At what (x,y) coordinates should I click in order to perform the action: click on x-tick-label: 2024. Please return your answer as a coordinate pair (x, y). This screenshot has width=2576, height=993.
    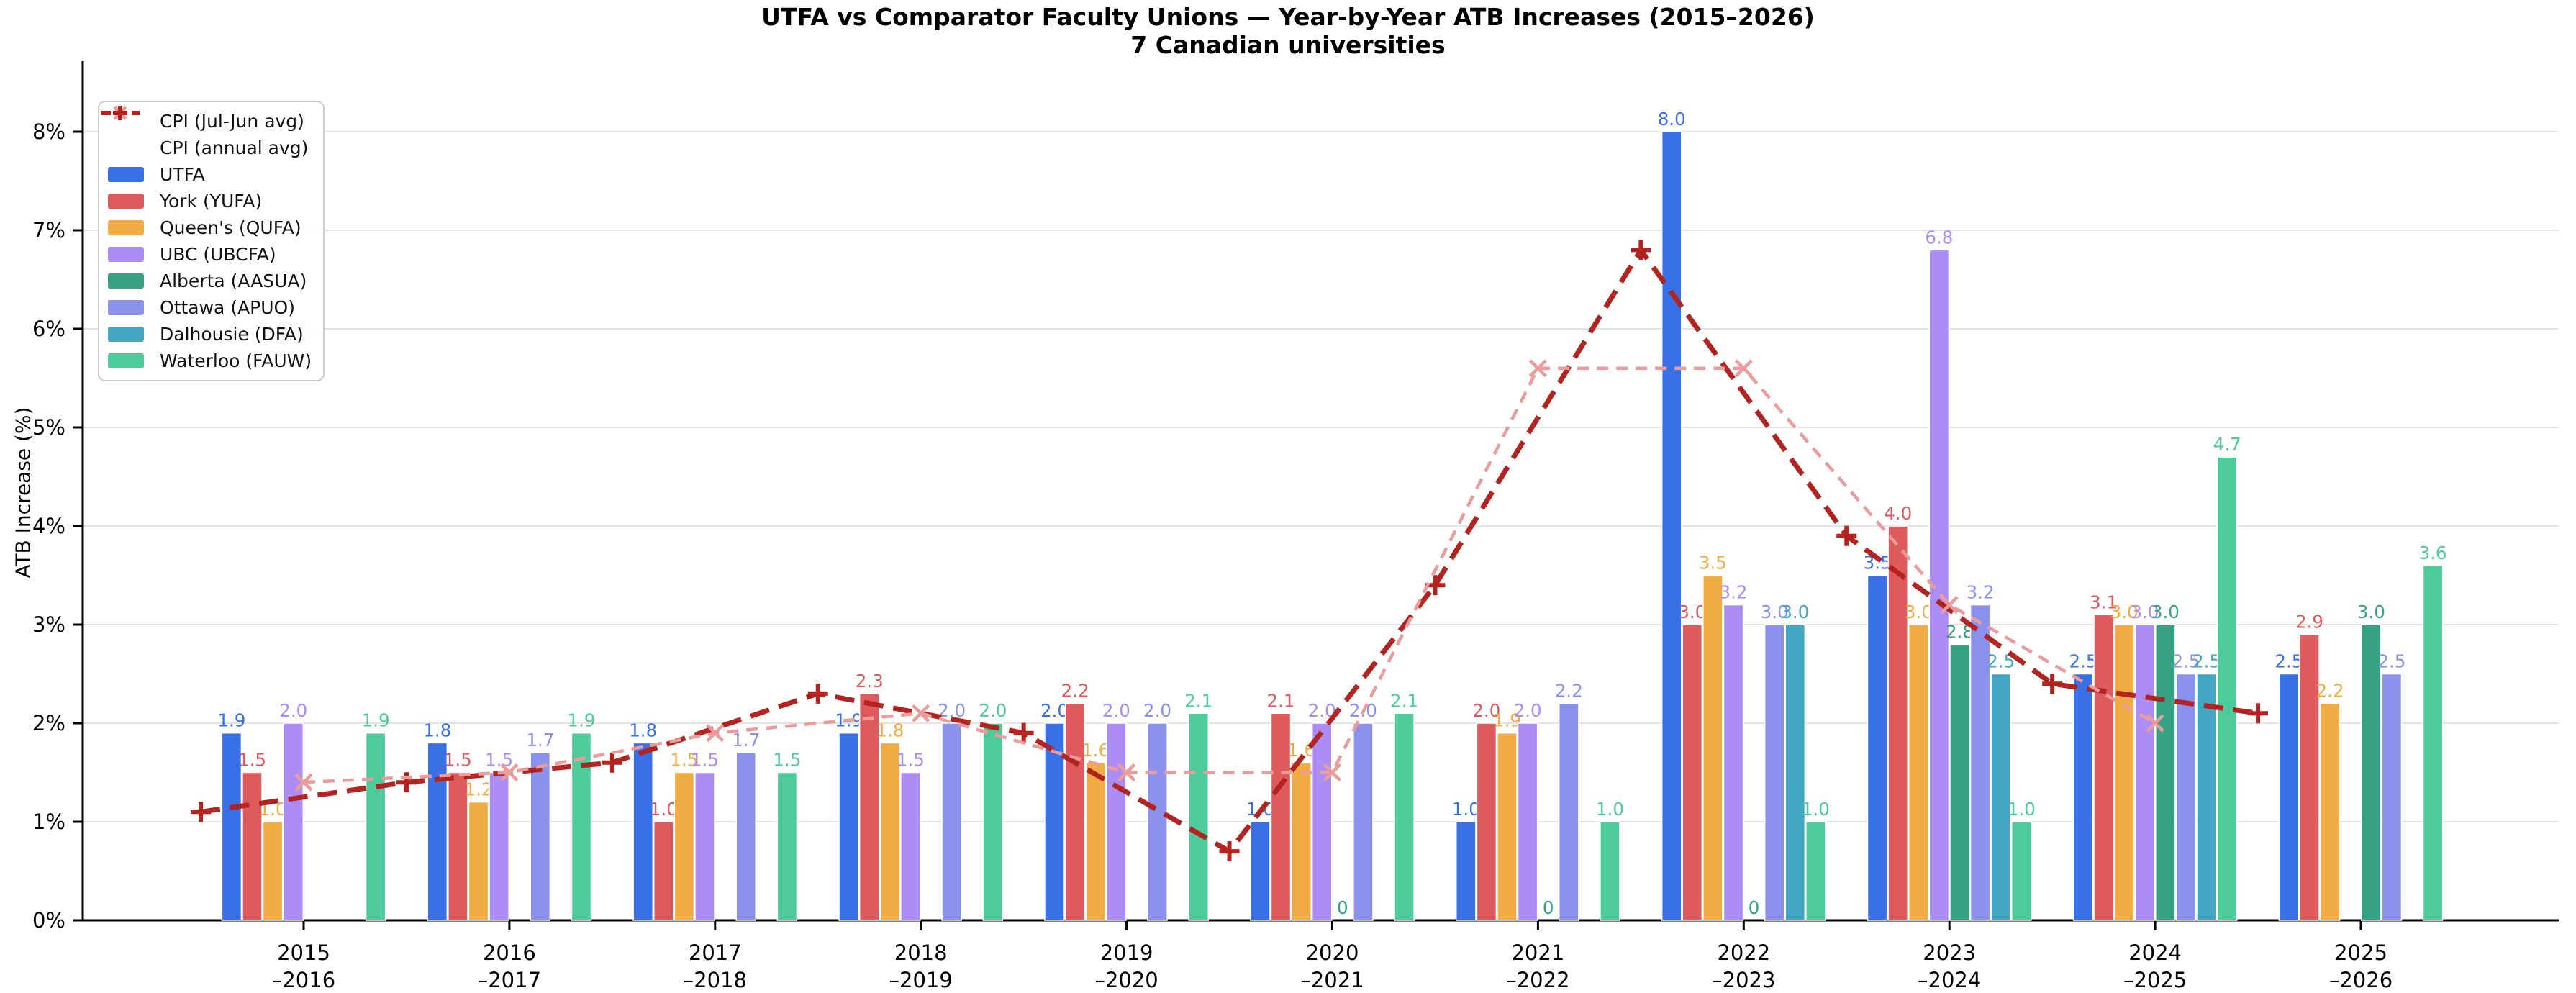
    Looking at the image, I should click on (2155, 952).